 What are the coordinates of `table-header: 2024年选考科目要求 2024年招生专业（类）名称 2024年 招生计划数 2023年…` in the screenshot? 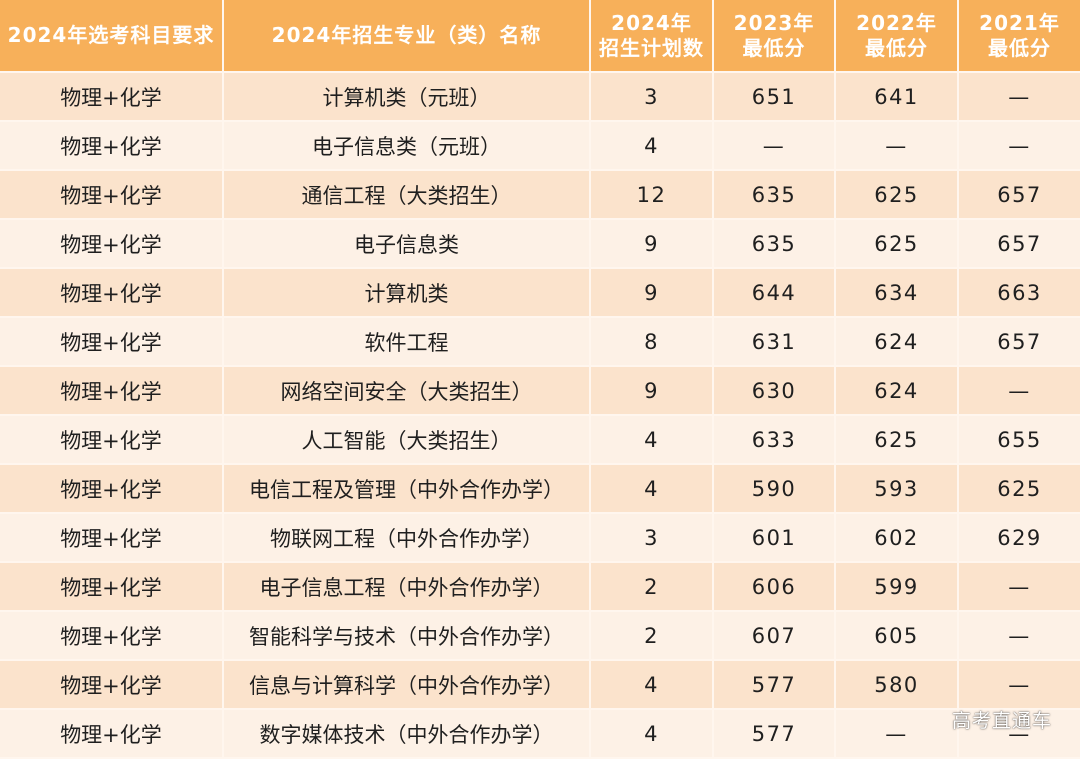 It's located at (540, 36).